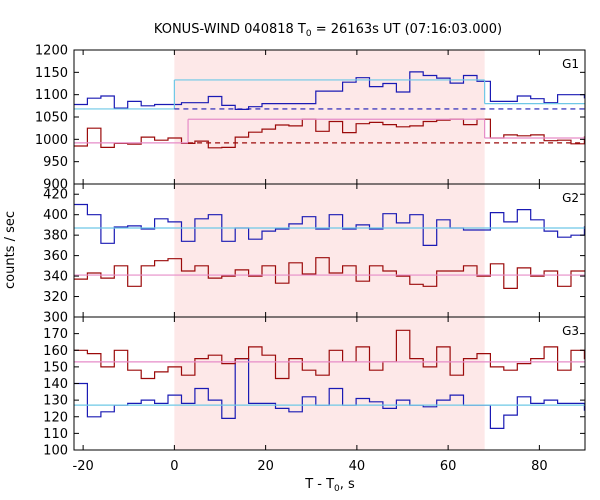 The image size is (600, 500). What do you see at coordinates (55, 236) in the screenshot?
I see `y-tick-label-panel-2: 380` at bounding box center [55, 236].